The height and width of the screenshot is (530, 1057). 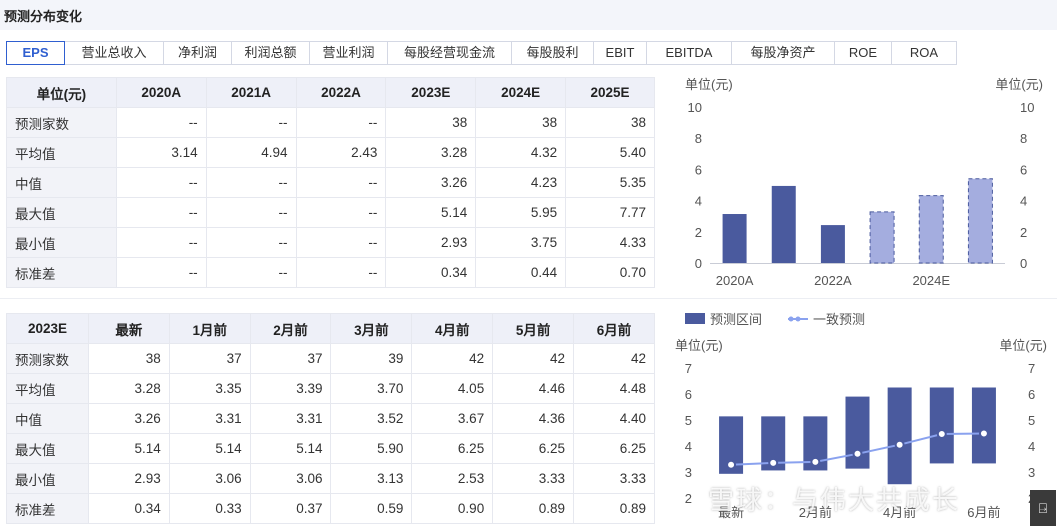 I want to click on tab-2: 净利润, so click(x=197, y=53).